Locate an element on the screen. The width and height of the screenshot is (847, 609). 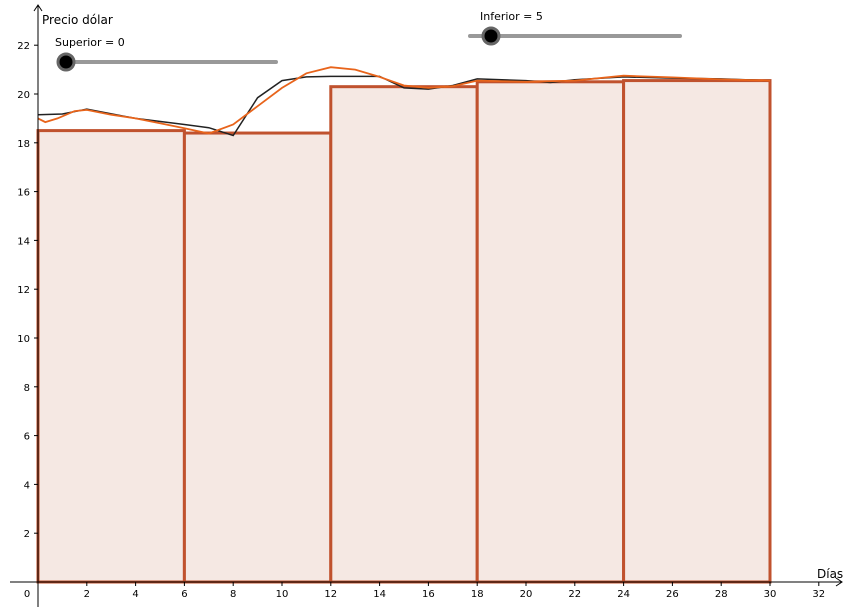
slider-inferior: Inferior = 5 is located at coordinates (575, 28).